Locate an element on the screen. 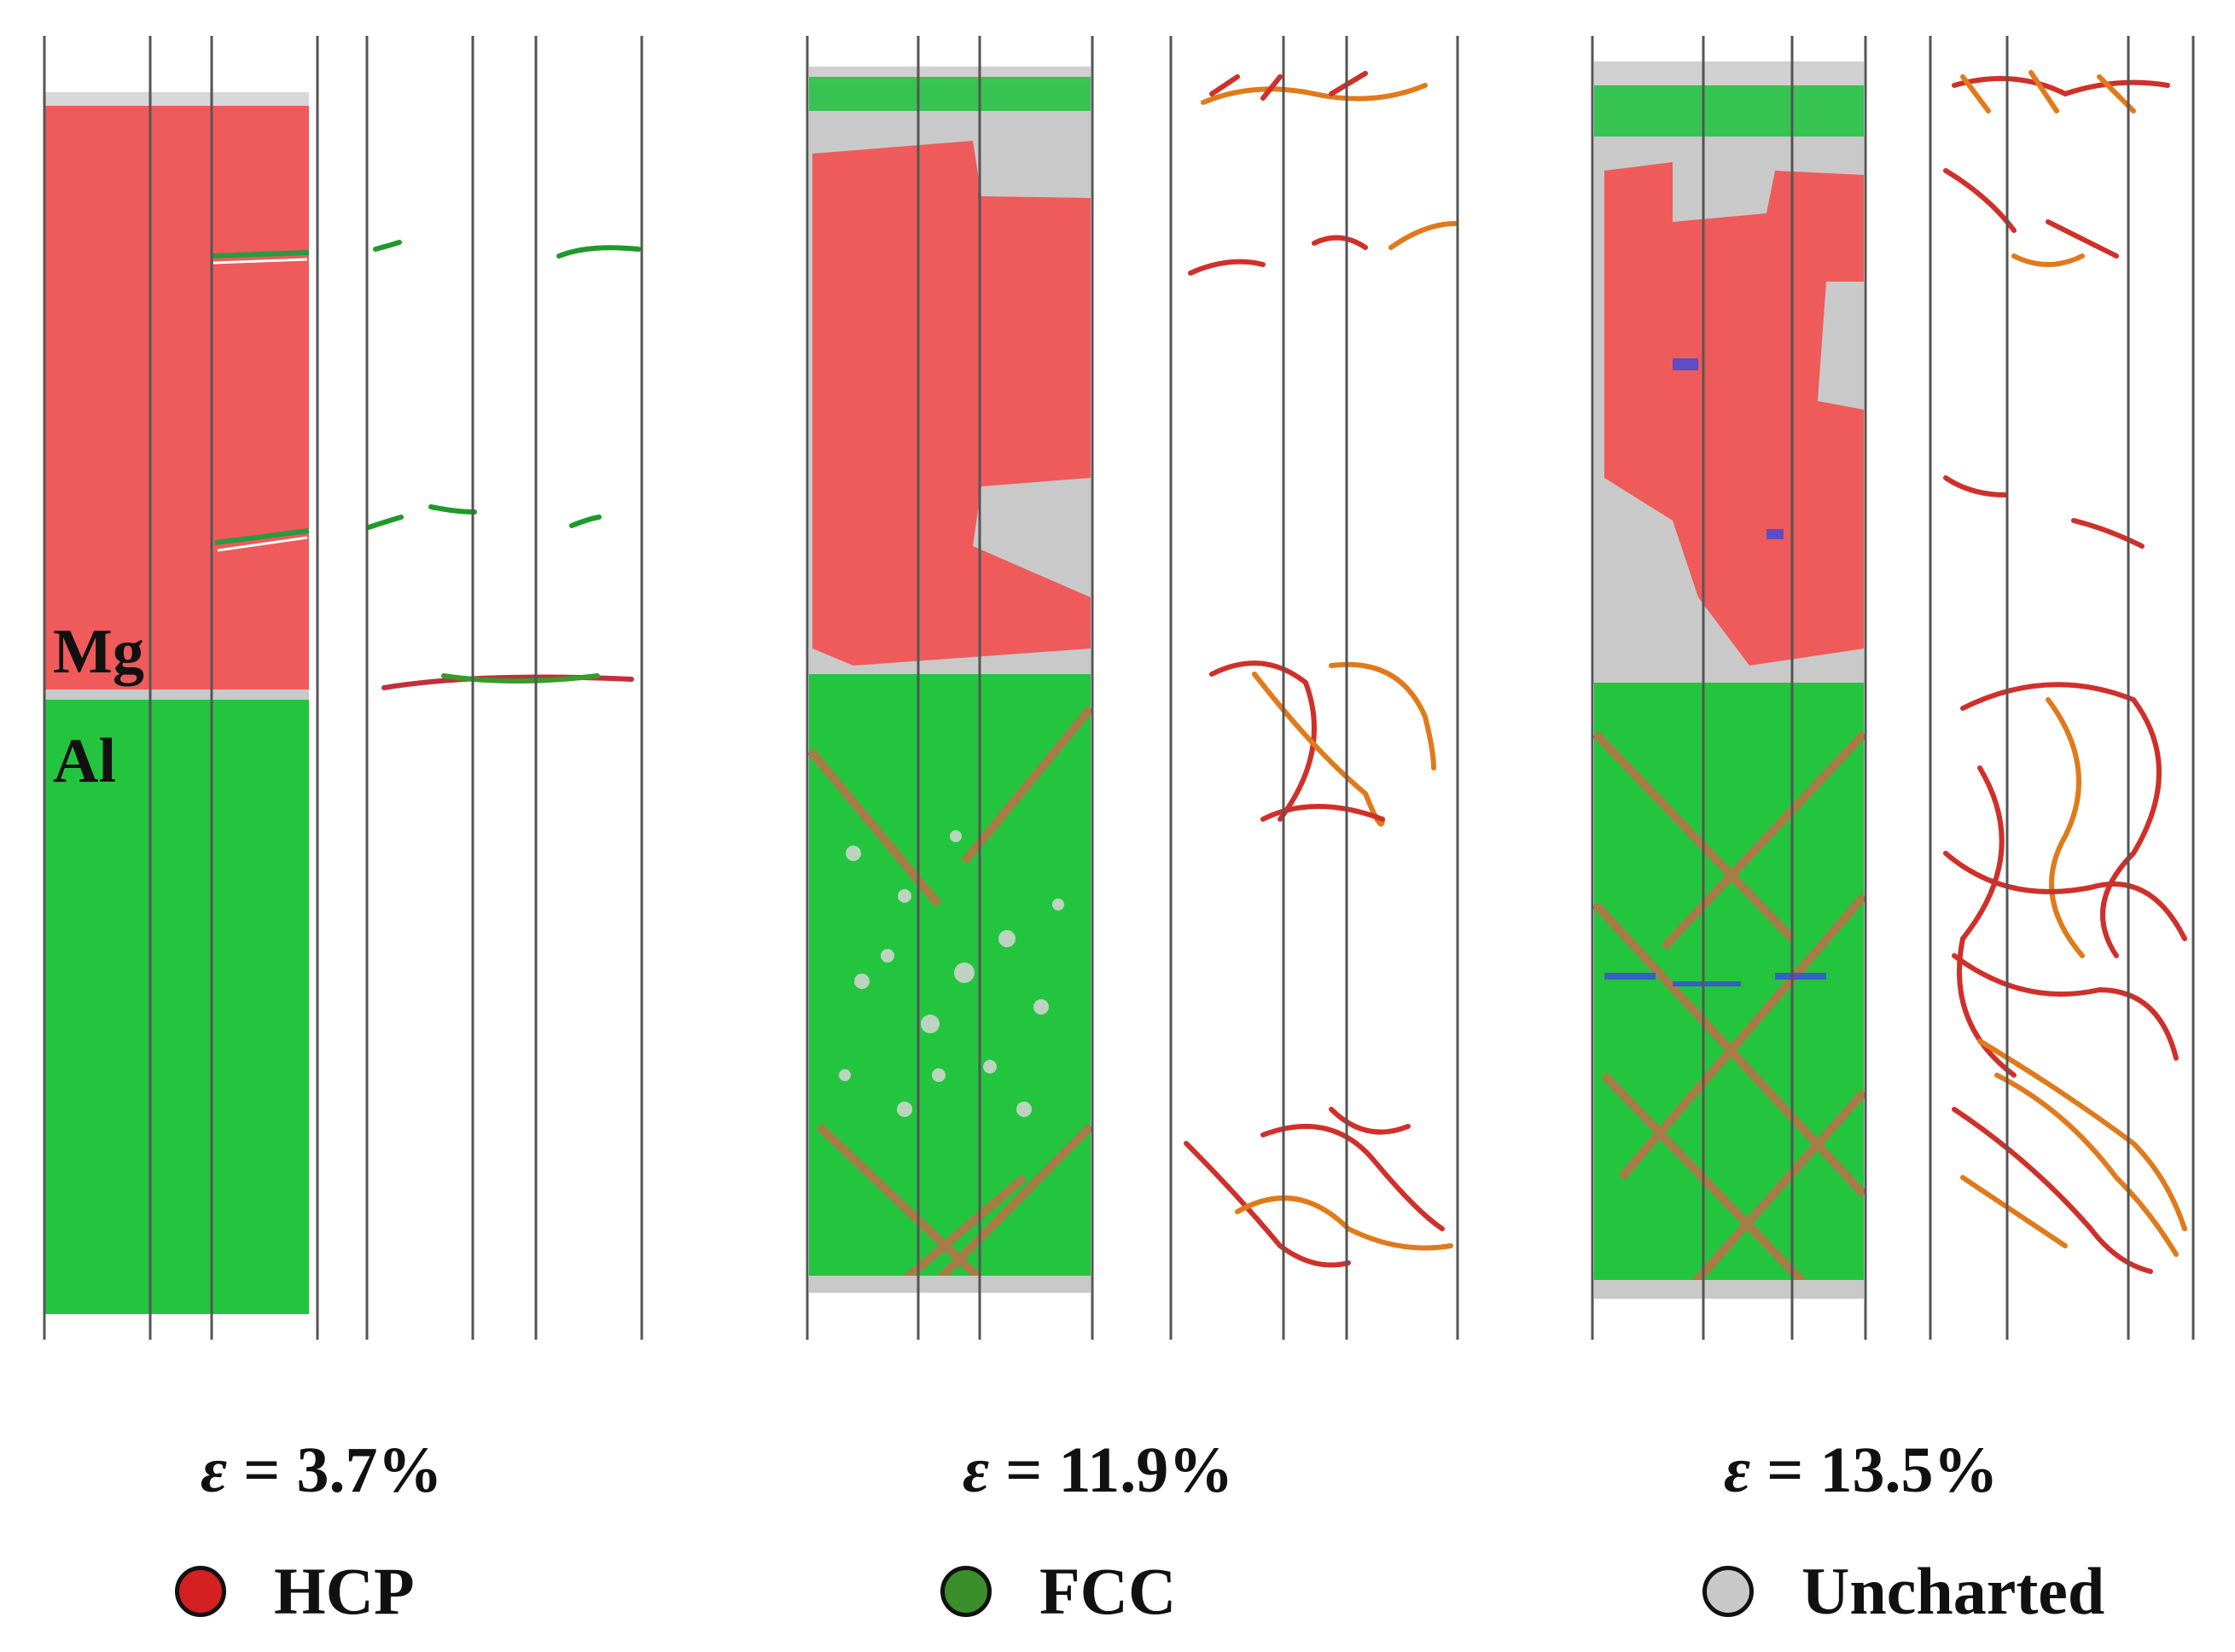  legend-uncharted: Uncharted is located at coordinates (1903, 1591).